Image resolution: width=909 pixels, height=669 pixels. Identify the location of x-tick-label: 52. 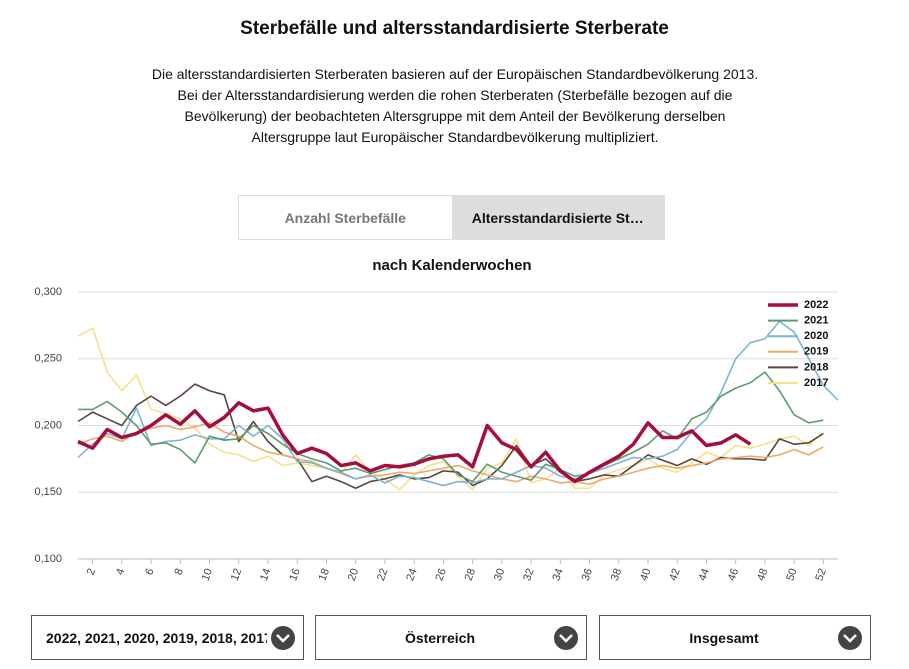
(820, 575).